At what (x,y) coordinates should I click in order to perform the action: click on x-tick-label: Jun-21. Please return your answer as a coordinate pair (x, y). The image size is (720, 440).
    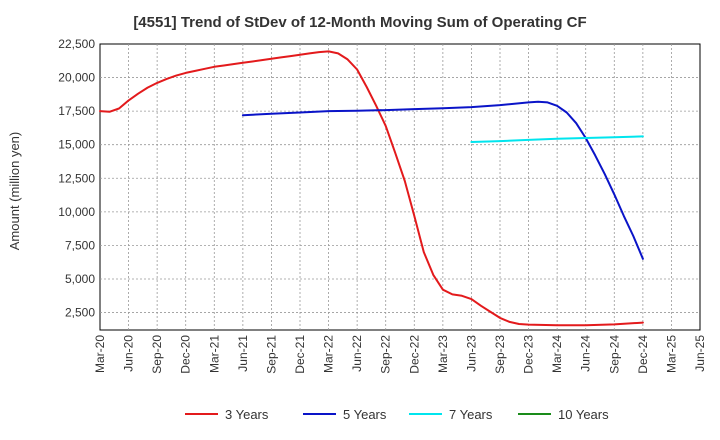
    Looking at the image, I should click on (243, 353).